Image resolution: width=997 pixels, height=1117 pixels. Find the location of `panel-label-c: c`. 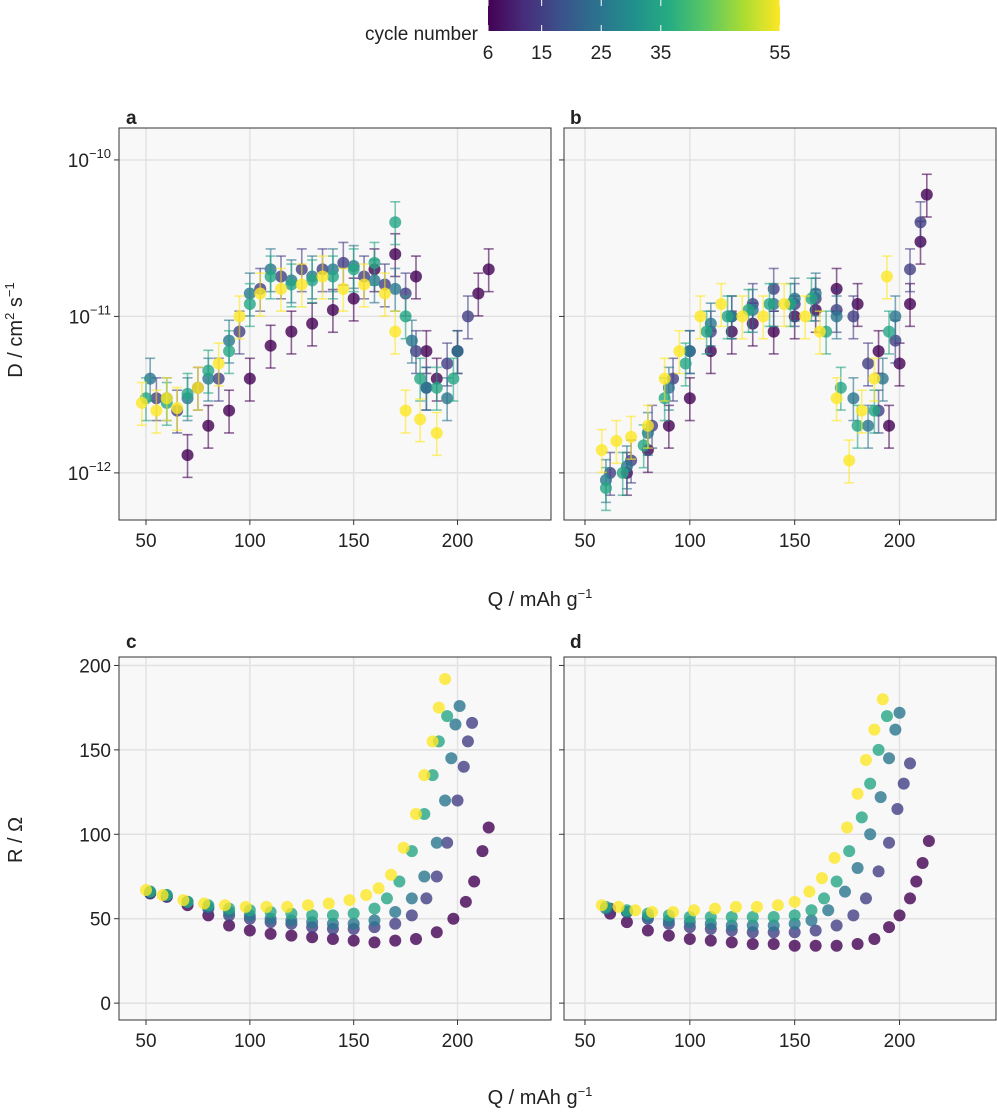

panel-label-c: c is located at coordinates (131, 642).